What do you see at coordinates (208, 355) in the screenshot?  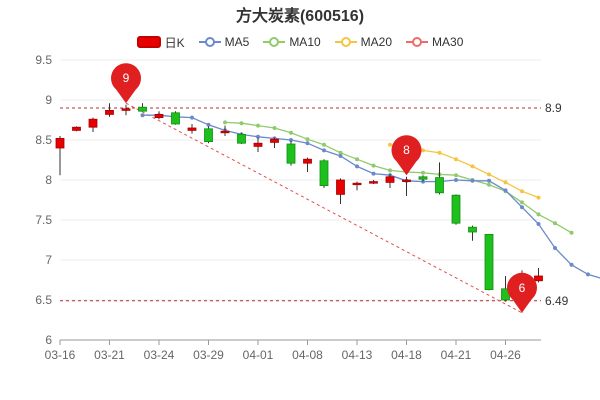 I see `x-tick-label: 03-29` at bounding box center [208, 355].